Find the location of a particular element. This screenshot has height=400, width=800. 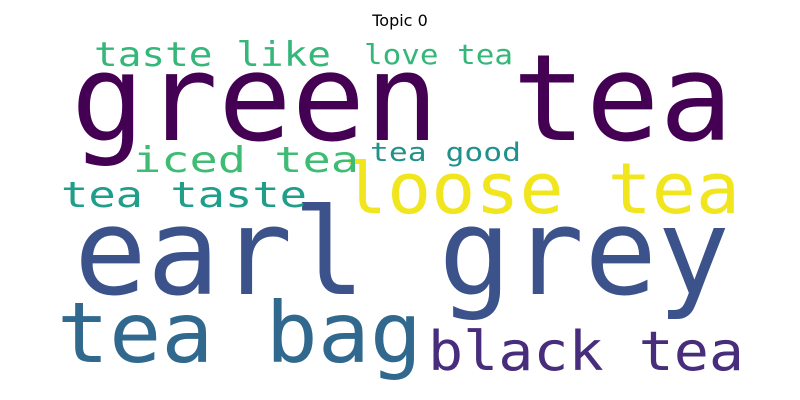

word-tea-bag: tea bag is located at coordinates (239, 333).